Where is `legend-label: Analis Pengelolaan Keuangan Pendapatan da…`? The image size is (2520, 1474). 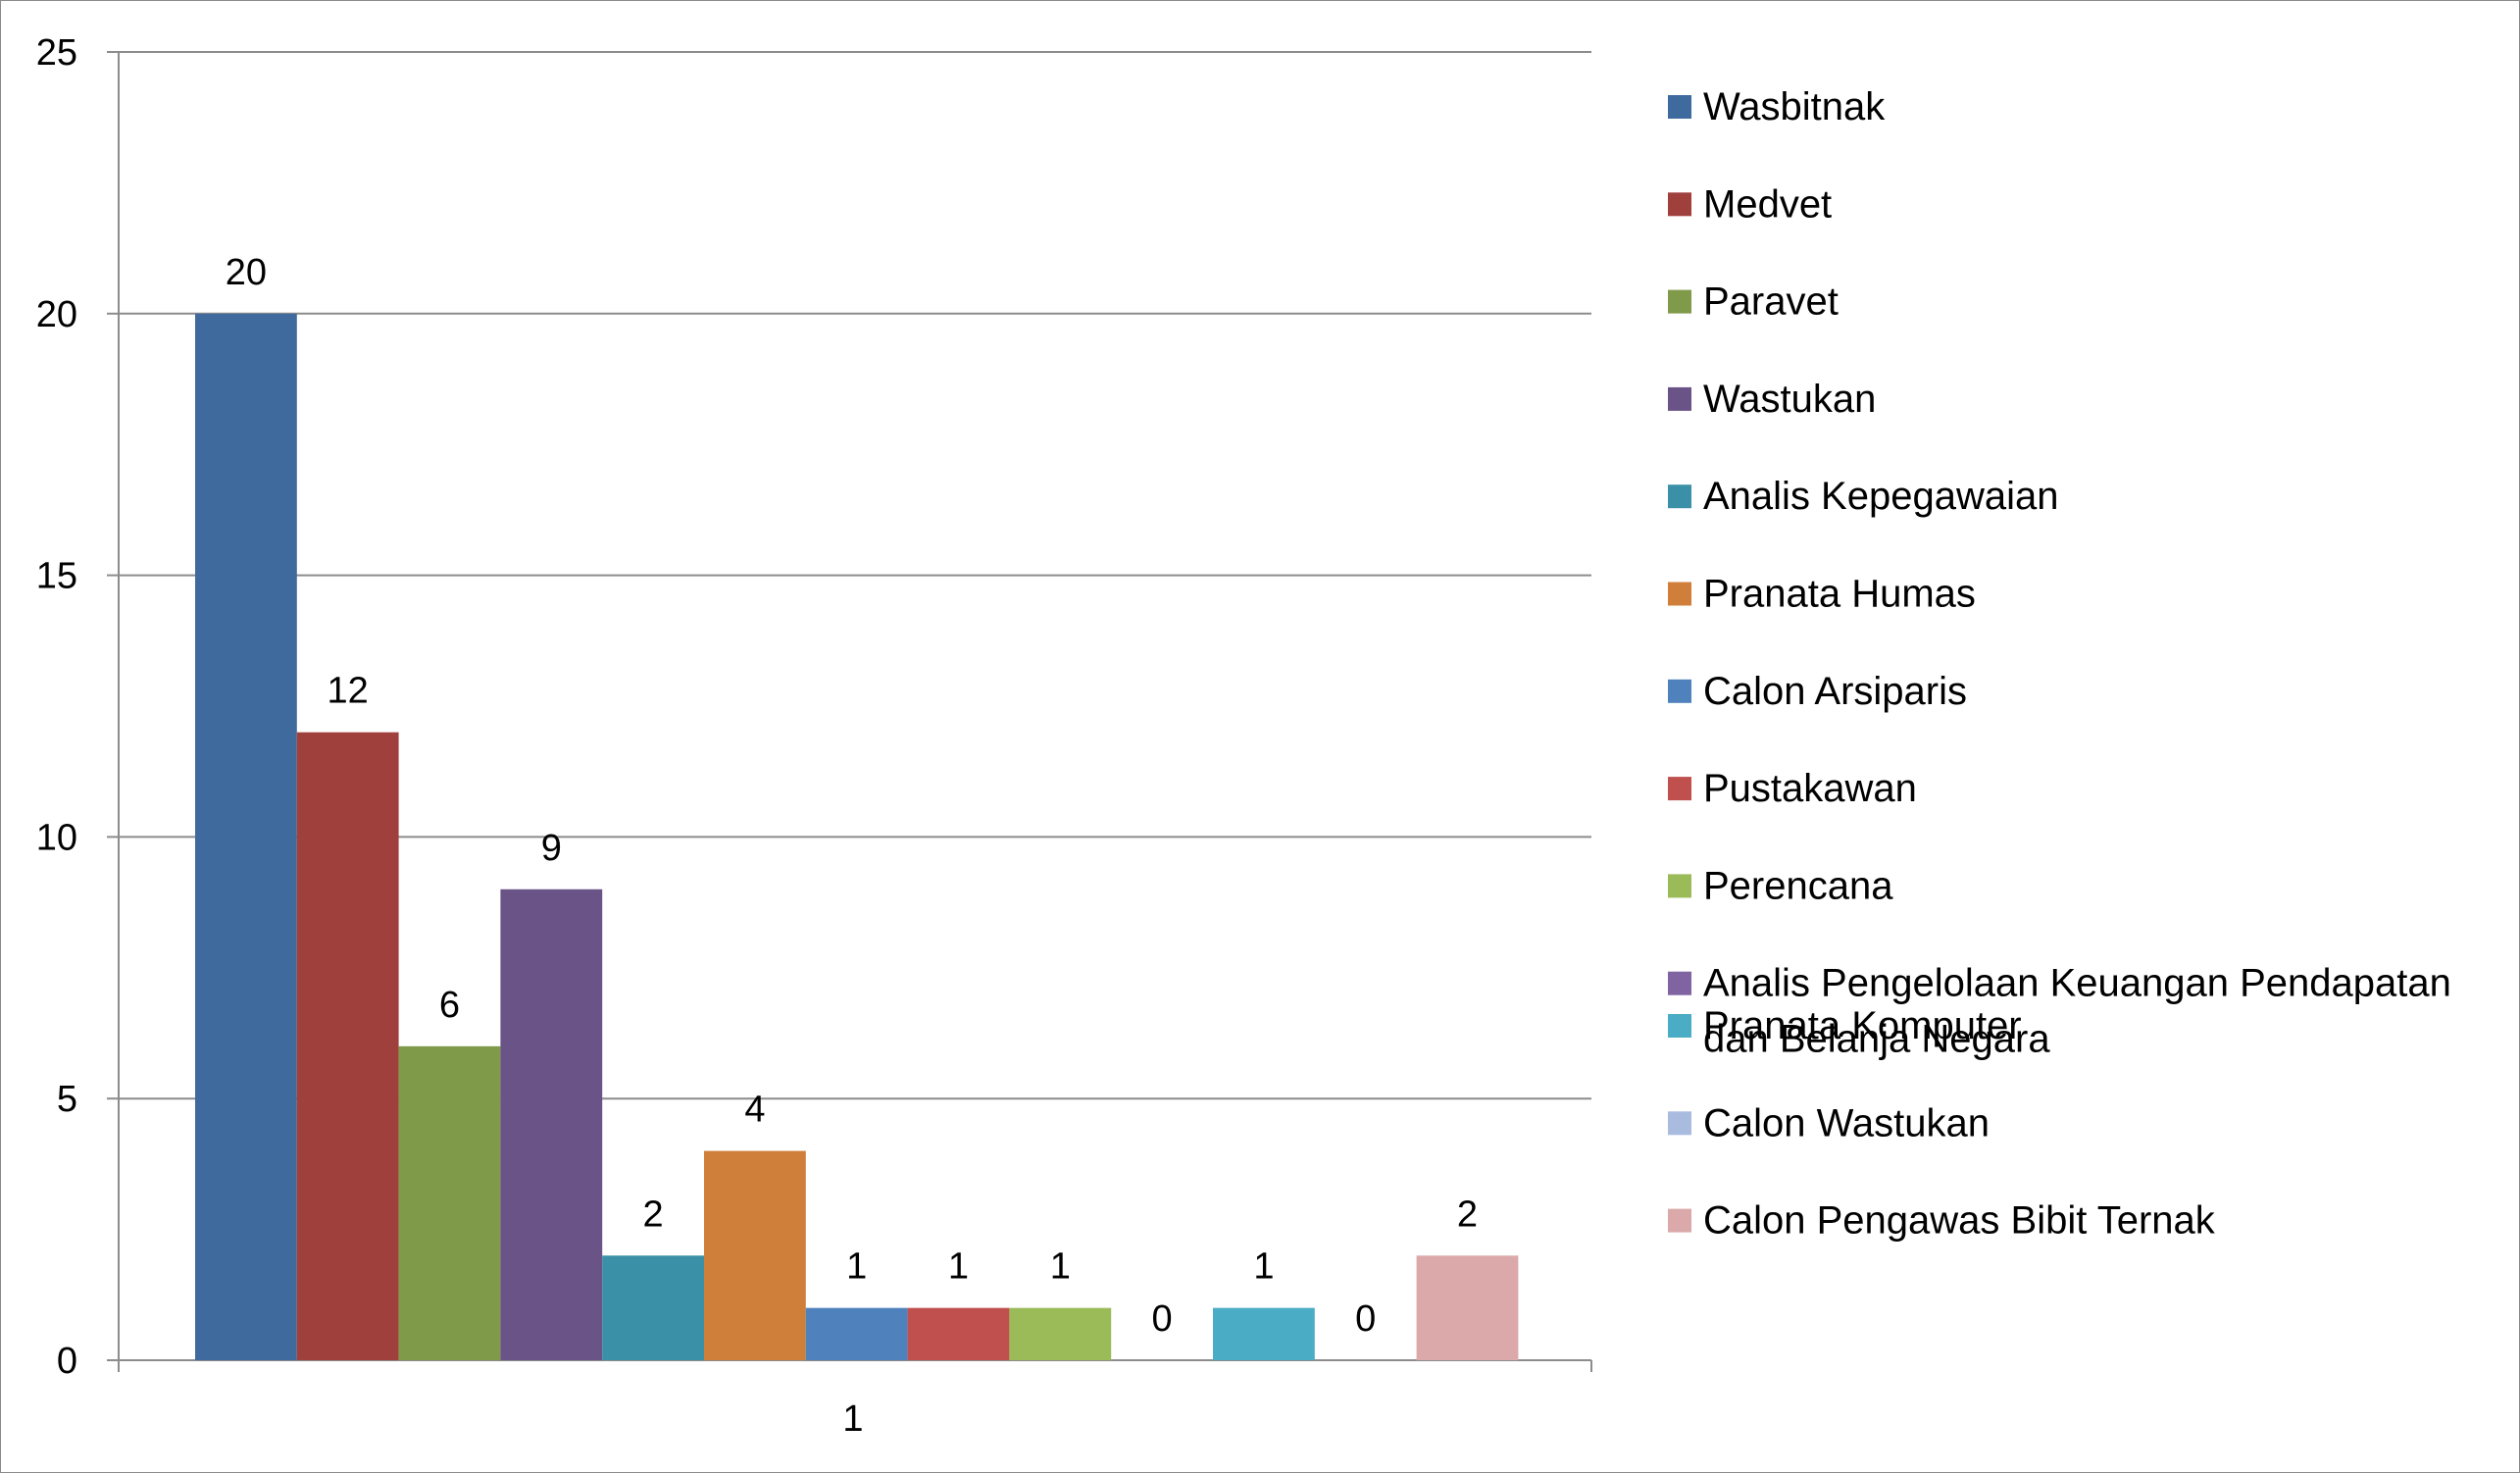
legend-label: Analis Pengelolaan Keuangan Pendapatan da… is located at coordinates (2077, 1012).